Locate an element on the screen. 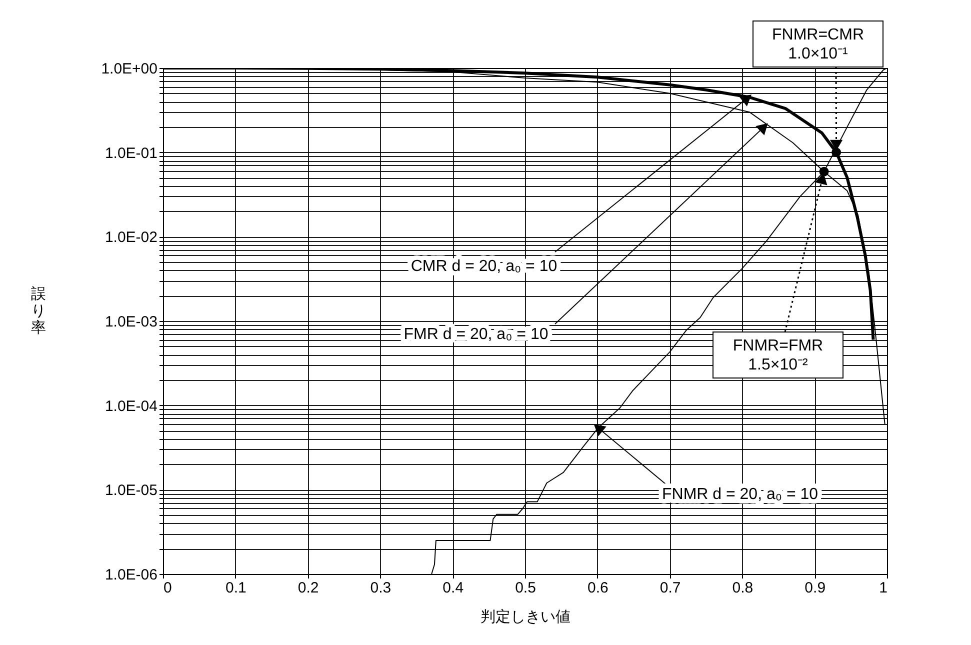 The image size is (971, 645). y-tick-label: 1.0E-01 is located at coordinates (131, 153).